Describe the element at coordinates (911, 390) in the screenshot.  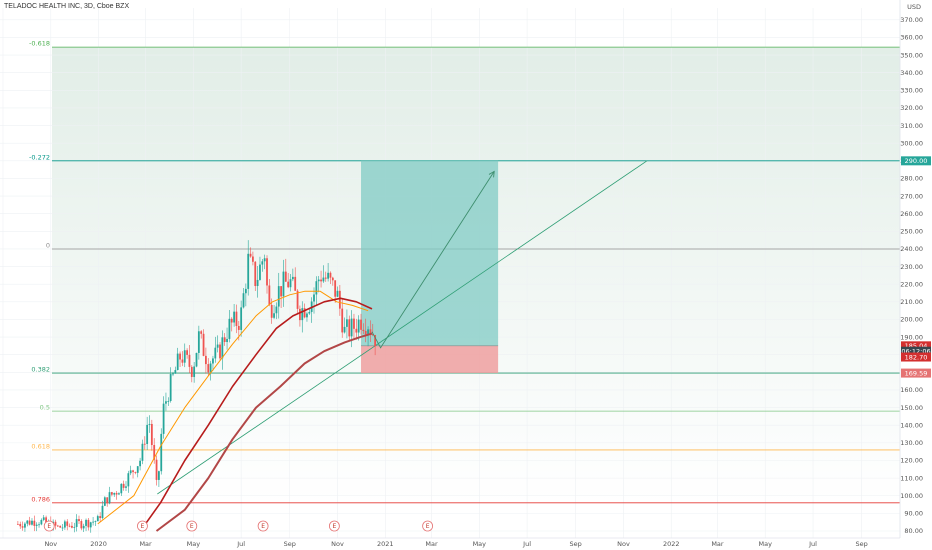
I see `price-tick-label: 160.00` at that location.